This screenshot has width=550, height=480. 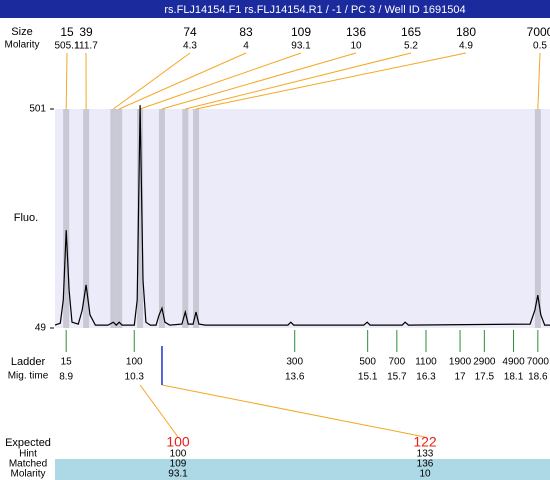 I want to click on table-highlight, so click(x=302, y=469).